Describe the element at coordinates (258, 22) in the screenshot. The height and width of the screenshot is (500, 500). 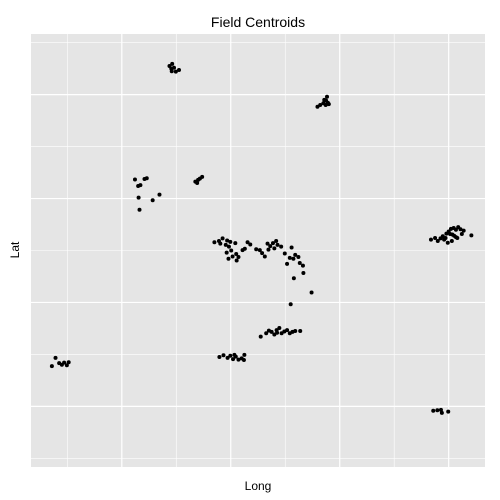
I see `chart-title: Field Centroids` at that location.